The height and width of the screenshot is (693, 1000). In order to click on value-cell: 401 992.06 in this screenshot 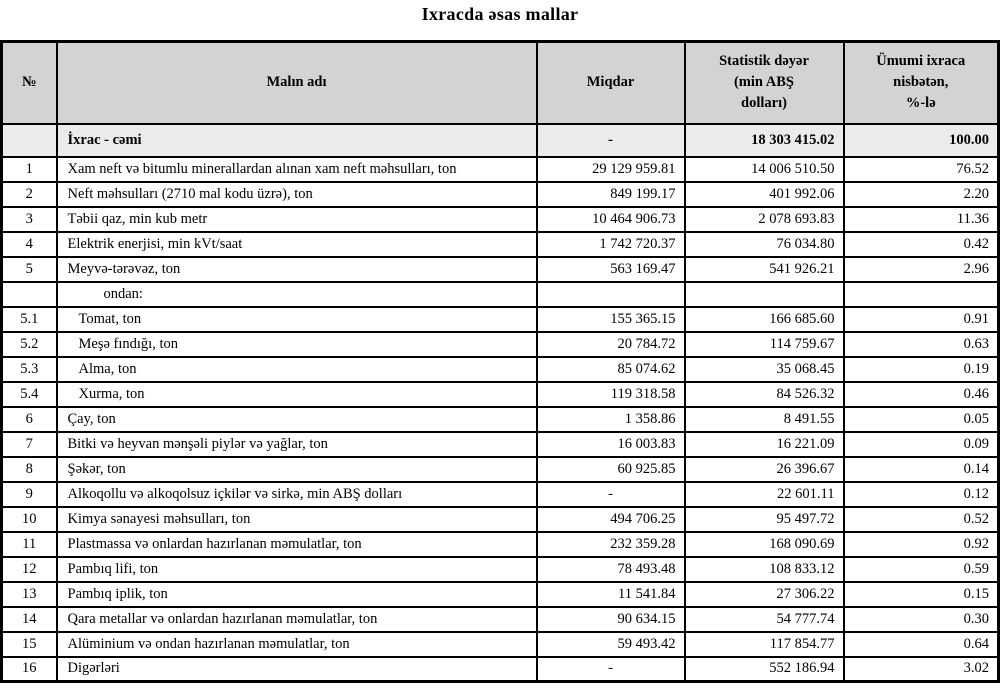, I will do `click(764, 194)`.